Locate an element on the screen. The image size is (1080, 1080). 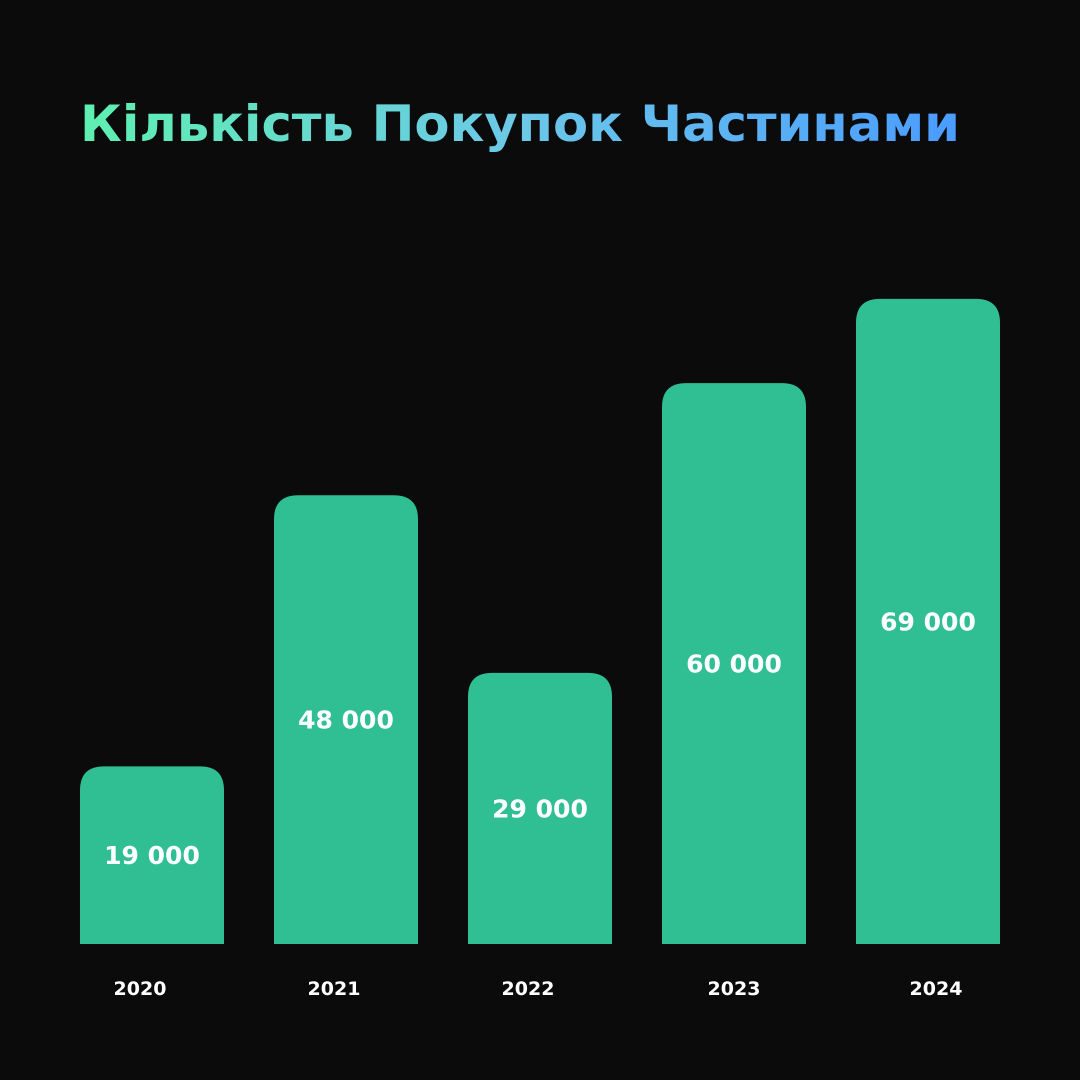
chart-title: Кількість Покупок Частинами is located at coordinates (540, 126).